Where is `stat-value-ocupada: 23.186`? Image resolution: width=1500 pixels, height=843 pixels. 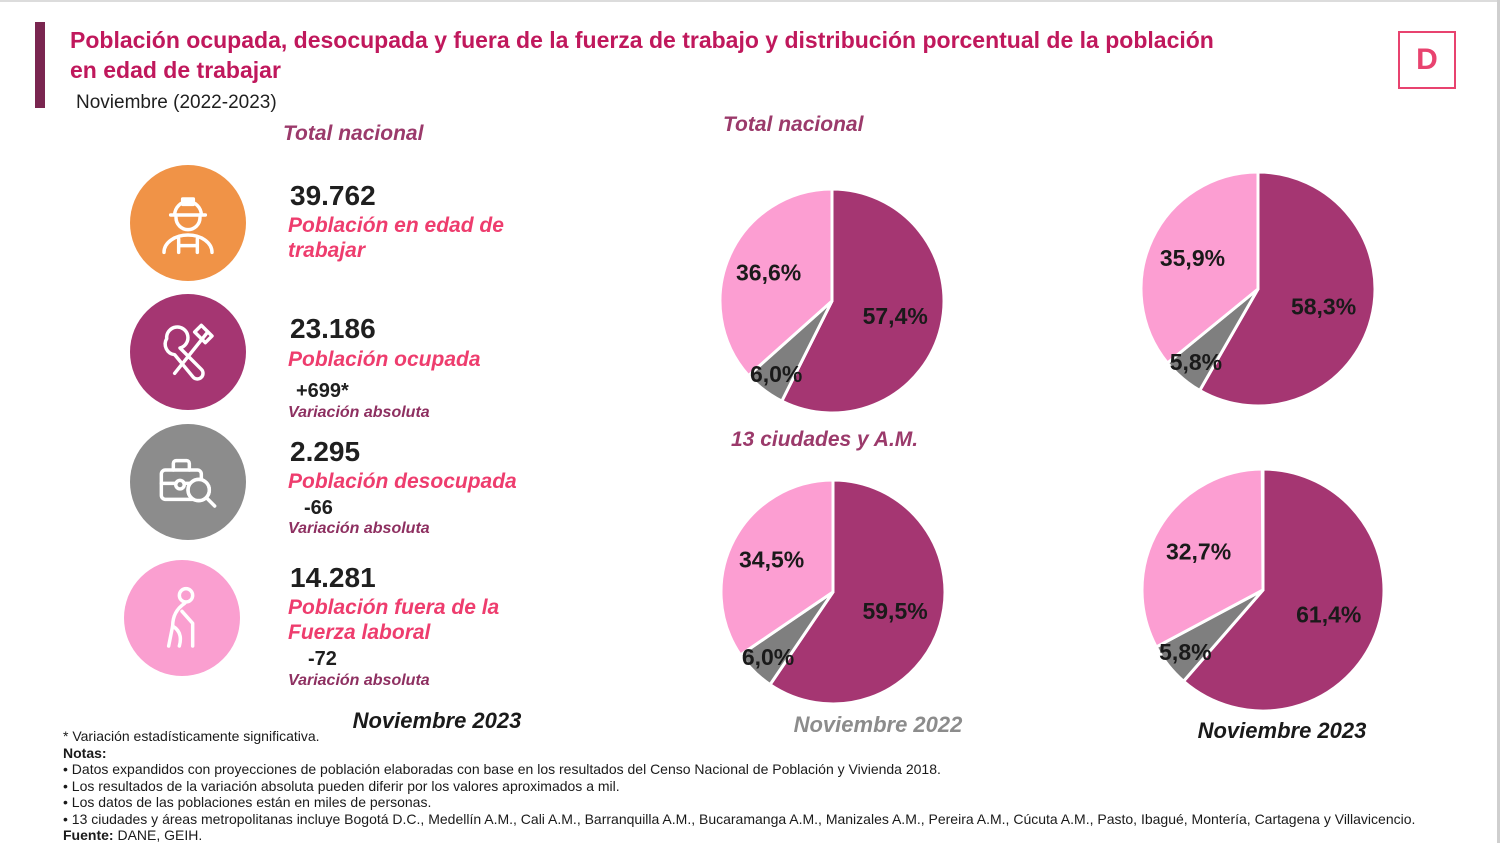
stat-value-ocupada: 23.186 is located at coordinates (333, 328).